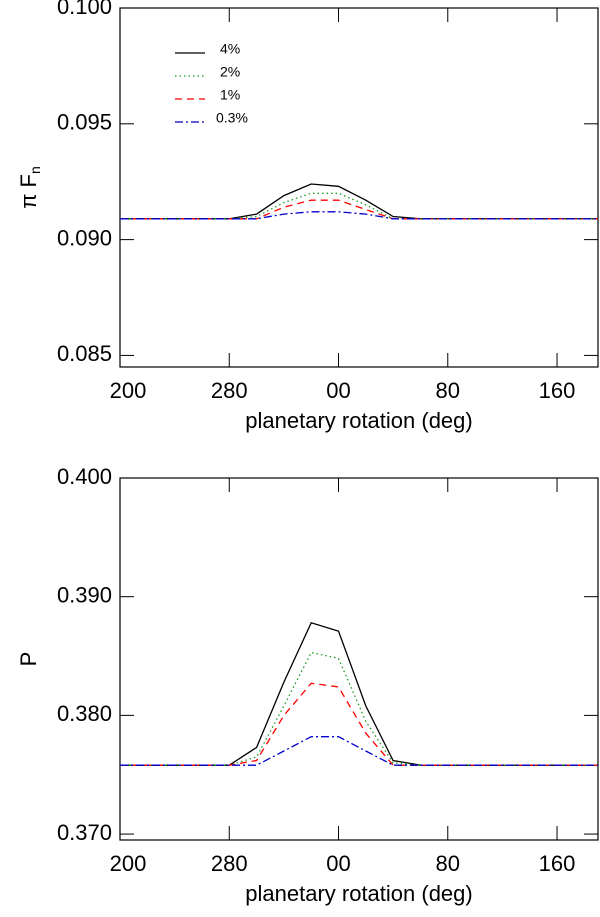 The width and height of the screenshot is (600, 917). Describe the element at coordinates (84, 122) in the screenshot. I see `y-tick-label: 0.095` at that location.